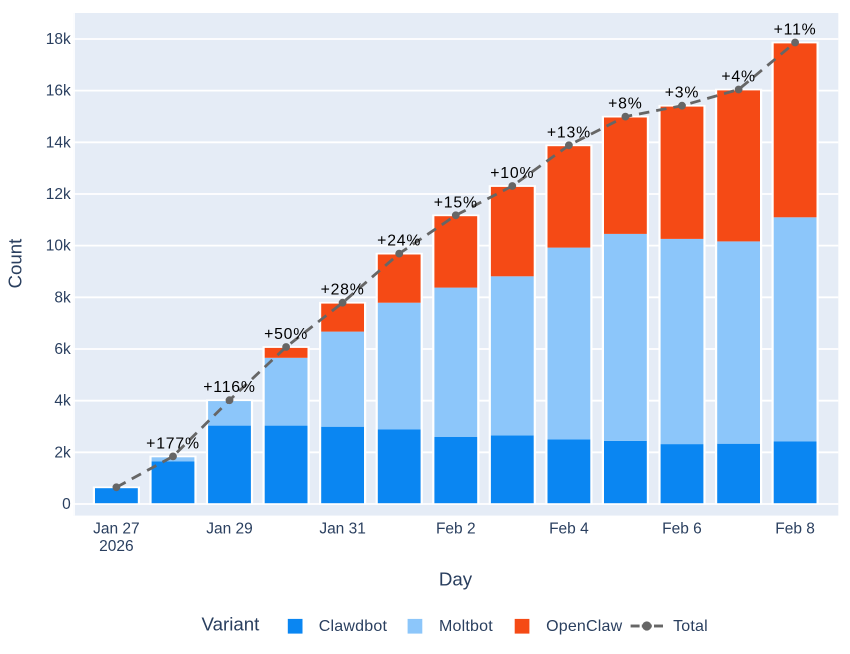  I want to click on svg-text: +116%, so click(229, 387).